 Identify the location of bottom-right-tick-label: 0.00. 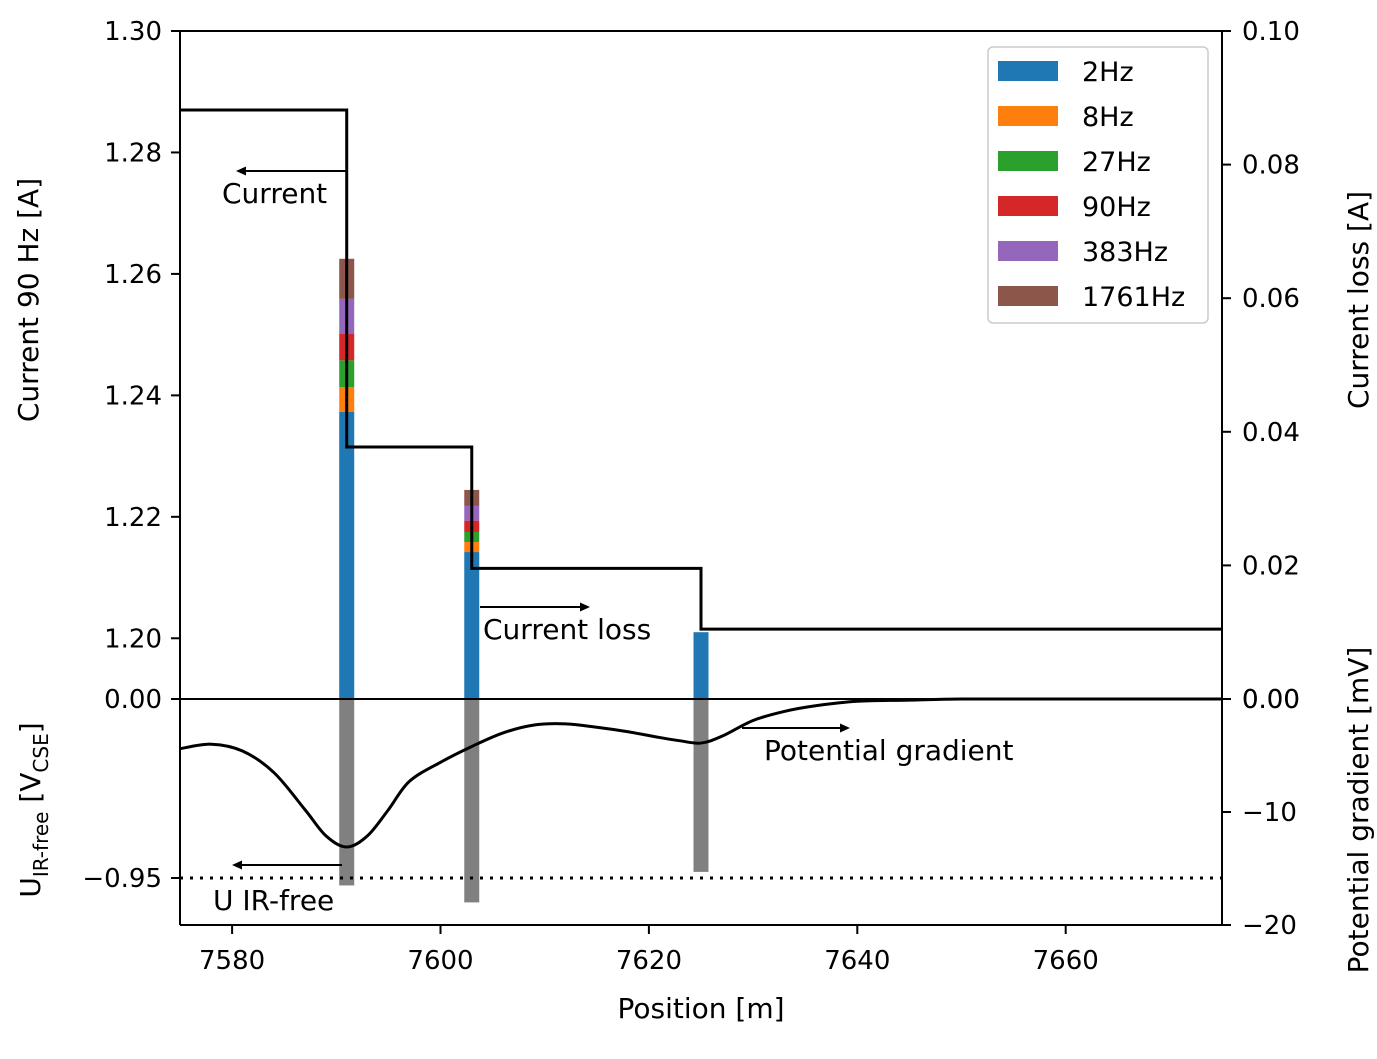
(1271, 700).